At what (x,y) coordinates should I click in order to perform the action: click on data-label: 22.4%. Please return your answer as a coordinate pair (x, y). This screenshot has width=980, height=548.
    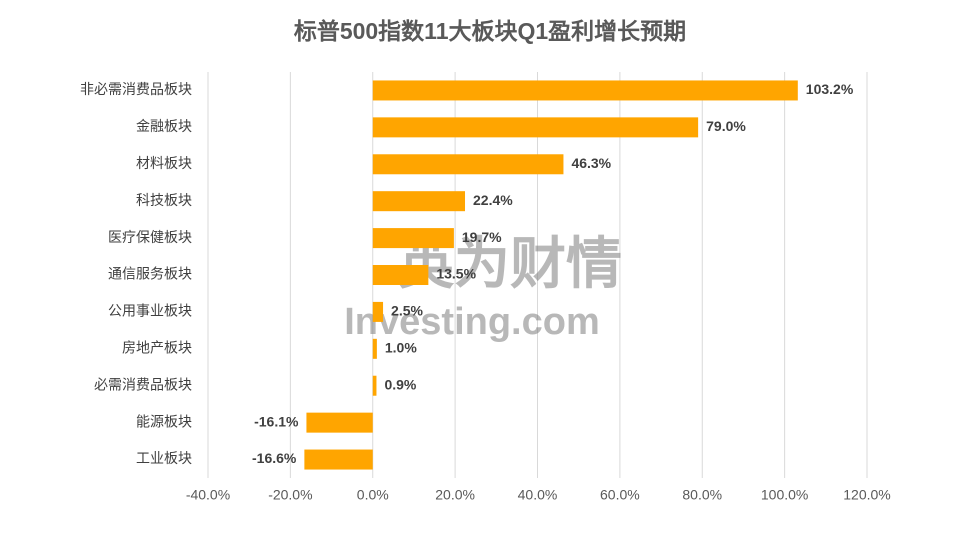
    Looking at the image, I should click on (493, 200).